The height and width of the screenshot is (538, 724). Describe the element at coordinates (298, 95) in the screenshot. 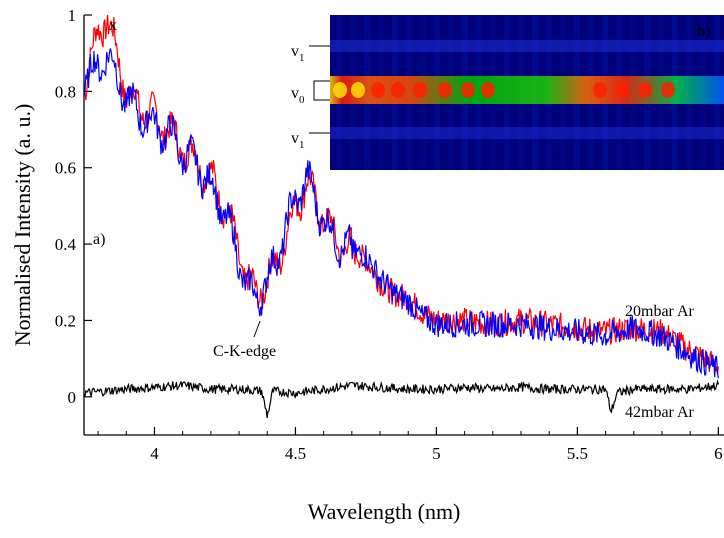

I see `row-label-v0: v0` at that location.